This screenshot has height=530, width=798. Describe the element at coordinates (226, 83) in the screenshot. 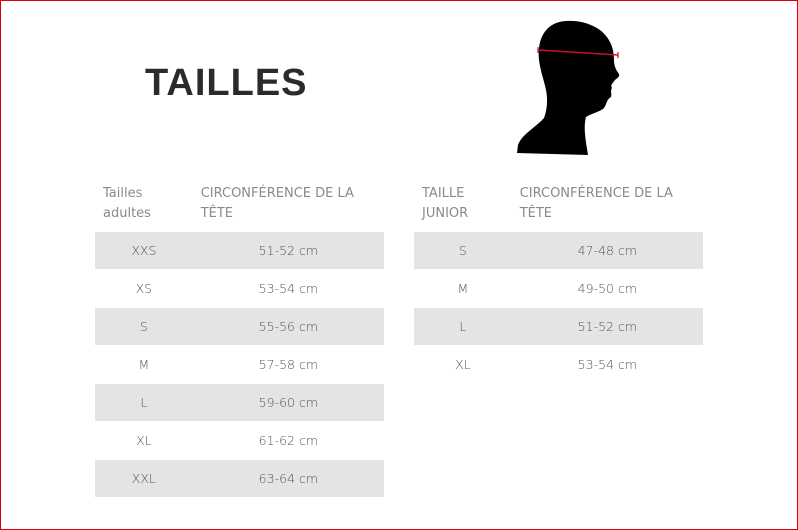

I see `page-title: TAILLES` at that location.